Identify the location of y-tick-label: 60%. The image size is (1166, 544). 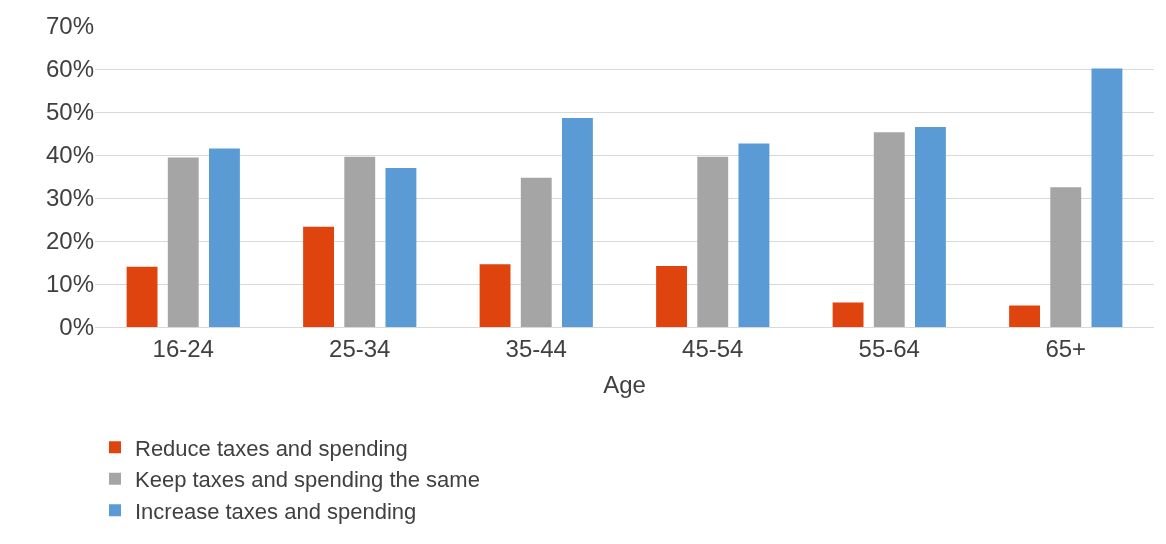
(69, 69).